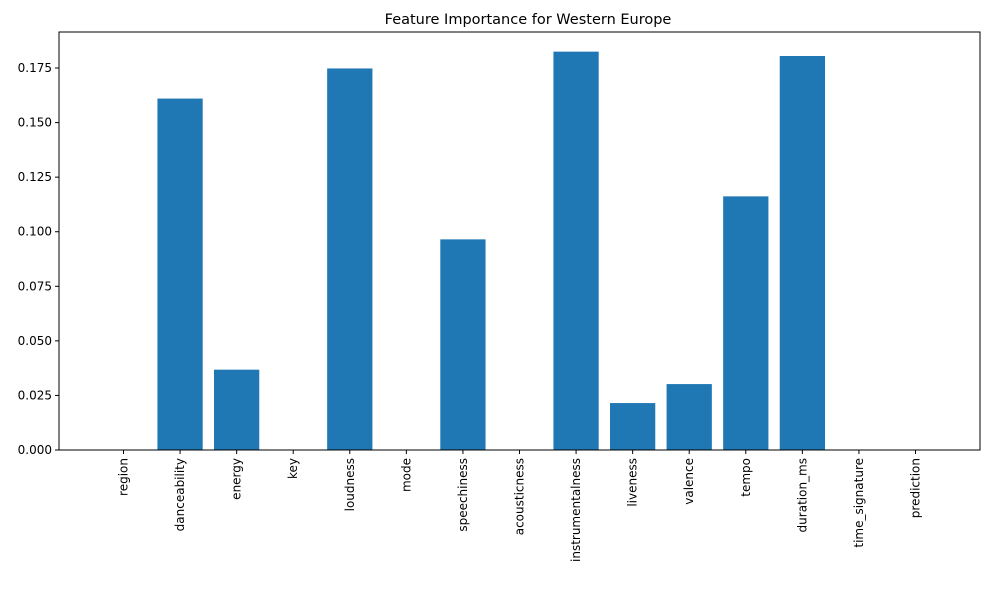  I want to click on y-tick-label: 0.050, so click(35, 341).